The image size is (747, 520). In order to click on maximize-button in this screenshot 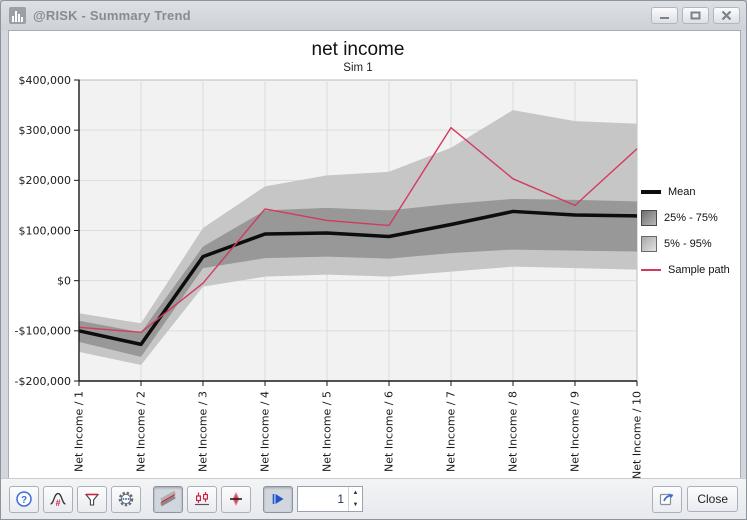, I will do `click(695, 15)`.